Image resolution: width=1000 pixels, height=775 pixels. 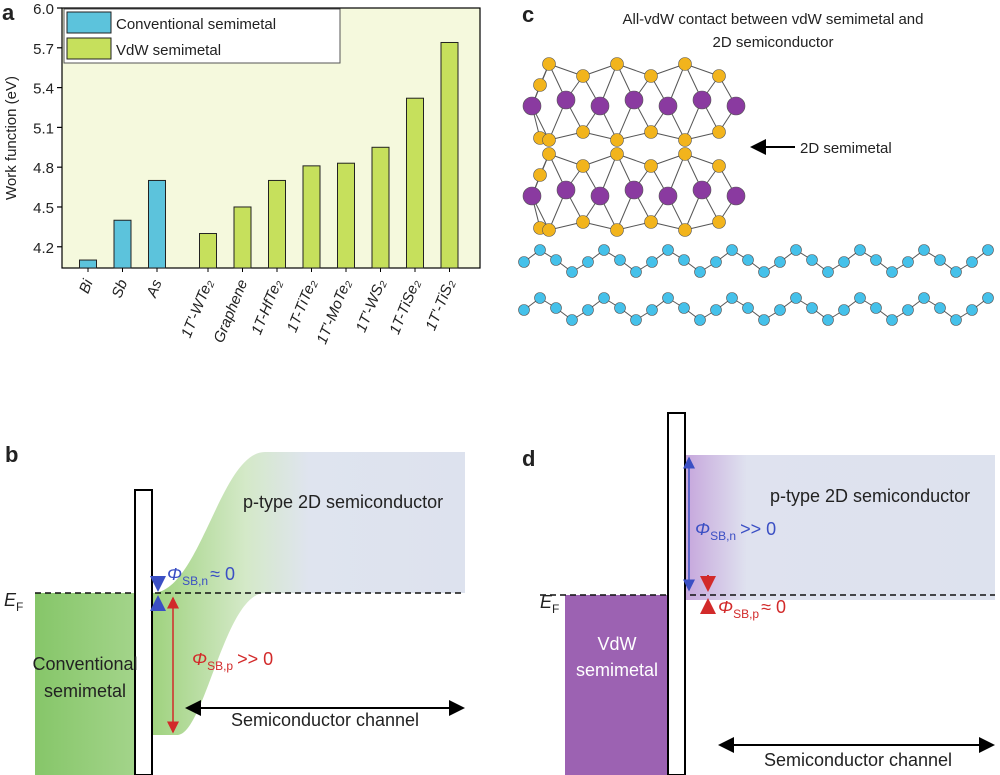 What do you see at coordinates (196, 24) in the screenshot?
I see `legend-label: Conventional semimetal` at bounding box center [196, 24].